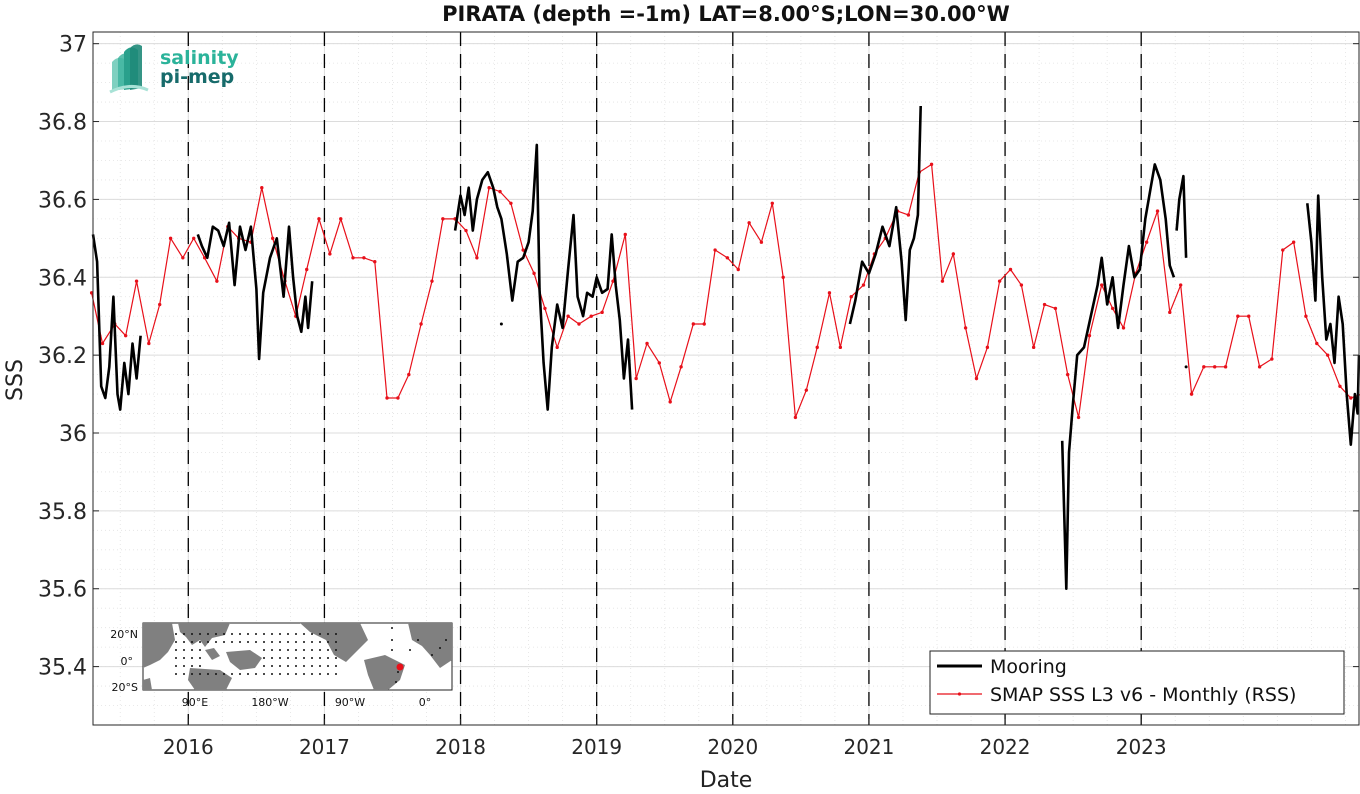 The width and height of the screenshot is (1360, 794). I want to click on logo-line2: pi-mep, so click(197, 77).